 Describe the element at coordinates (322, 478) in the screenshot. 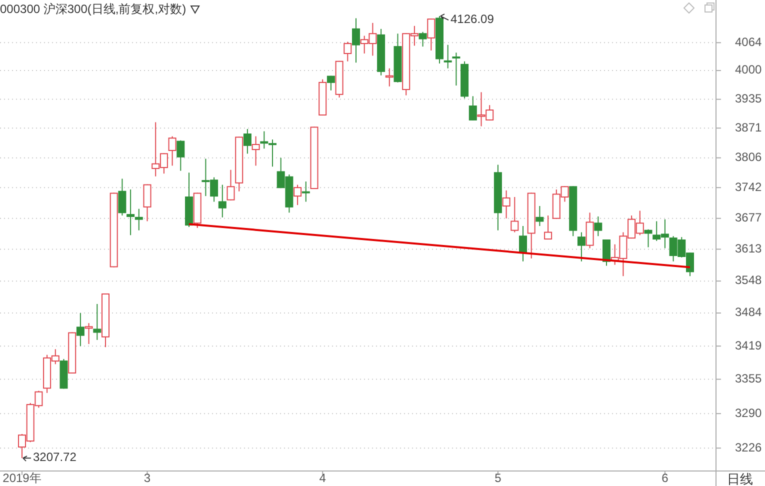

I see `x-tick-label: 4` at that location.